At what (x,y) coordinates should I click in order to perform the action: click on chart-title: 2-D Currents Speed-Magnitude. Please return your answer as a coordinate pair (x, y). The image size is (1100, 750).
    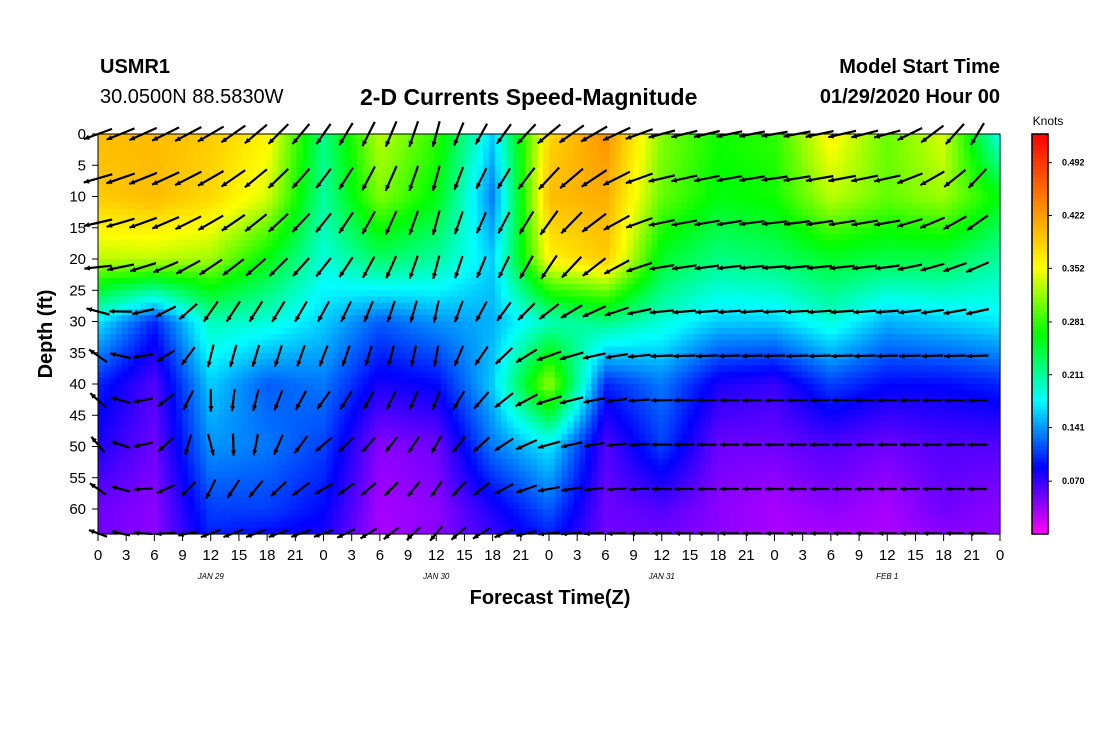
    Looking at the image, I should click on (529, 97).